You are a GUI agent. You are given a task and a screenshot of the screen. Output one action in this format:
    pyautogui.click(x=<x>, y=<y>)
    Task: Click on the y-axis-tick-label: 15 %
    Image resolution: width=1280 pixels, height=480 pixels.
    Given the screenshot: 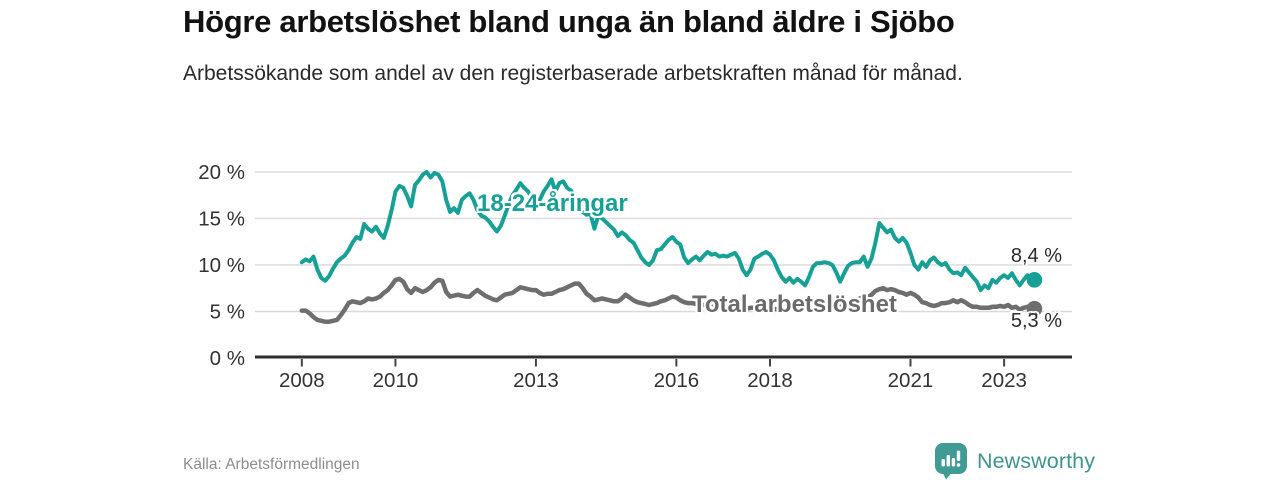 What is the action you would take?
    pyautogui.click(x=221, y=218)
    